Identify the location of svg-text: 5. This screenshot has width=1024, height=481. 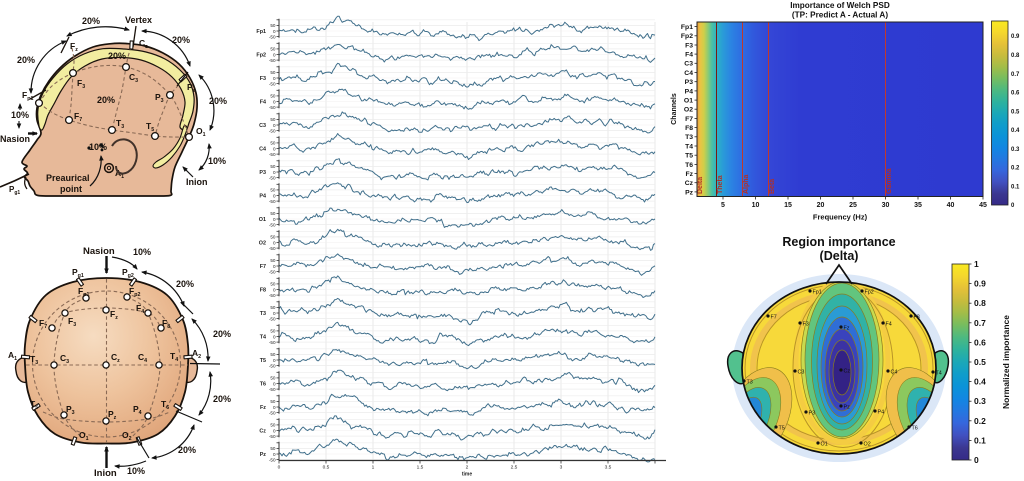
(723, 205).